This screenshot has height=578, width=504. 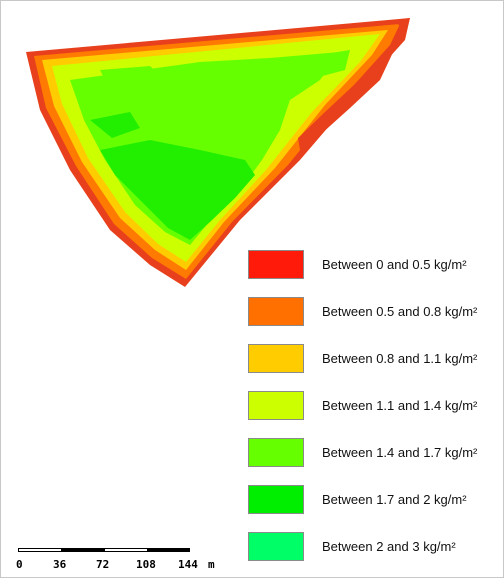 What do you see at coordinates (127, 561) in the screenshot?
I see `scale-bar: 0 36 72 108 144 m` at bounding box center [127, 561].